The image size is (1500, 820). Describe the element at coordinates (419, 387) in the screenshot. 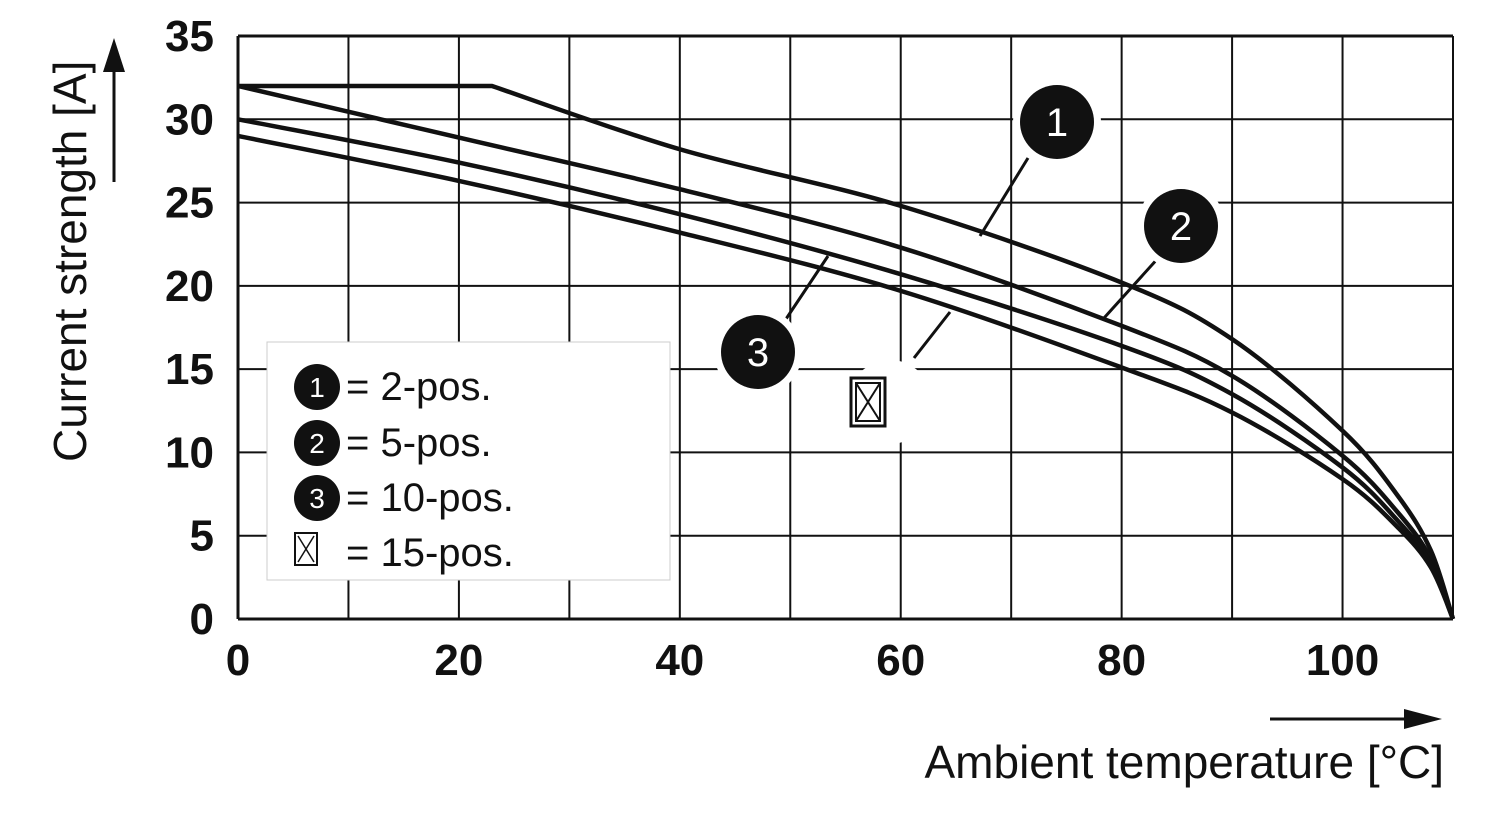

I see `legend-label-1: = 2-pos.` at that location.